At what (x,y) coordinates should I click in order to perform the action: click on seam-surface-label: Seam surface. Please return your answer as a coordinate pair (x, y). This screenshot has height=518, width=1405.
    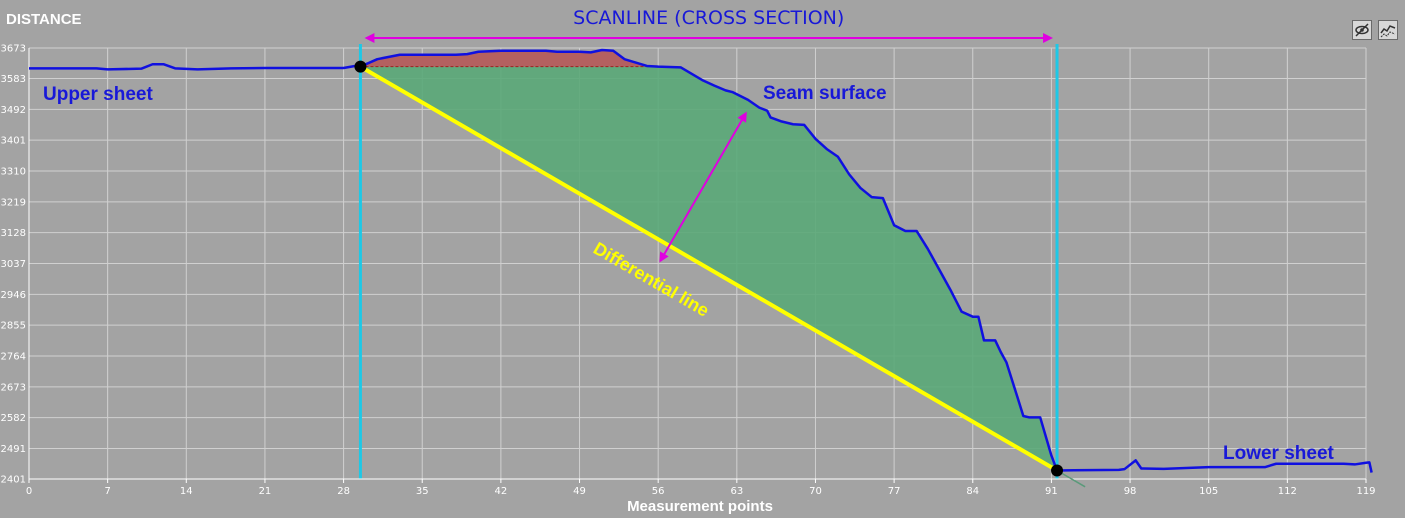
    Looking at the image, I should click on (825, 93).